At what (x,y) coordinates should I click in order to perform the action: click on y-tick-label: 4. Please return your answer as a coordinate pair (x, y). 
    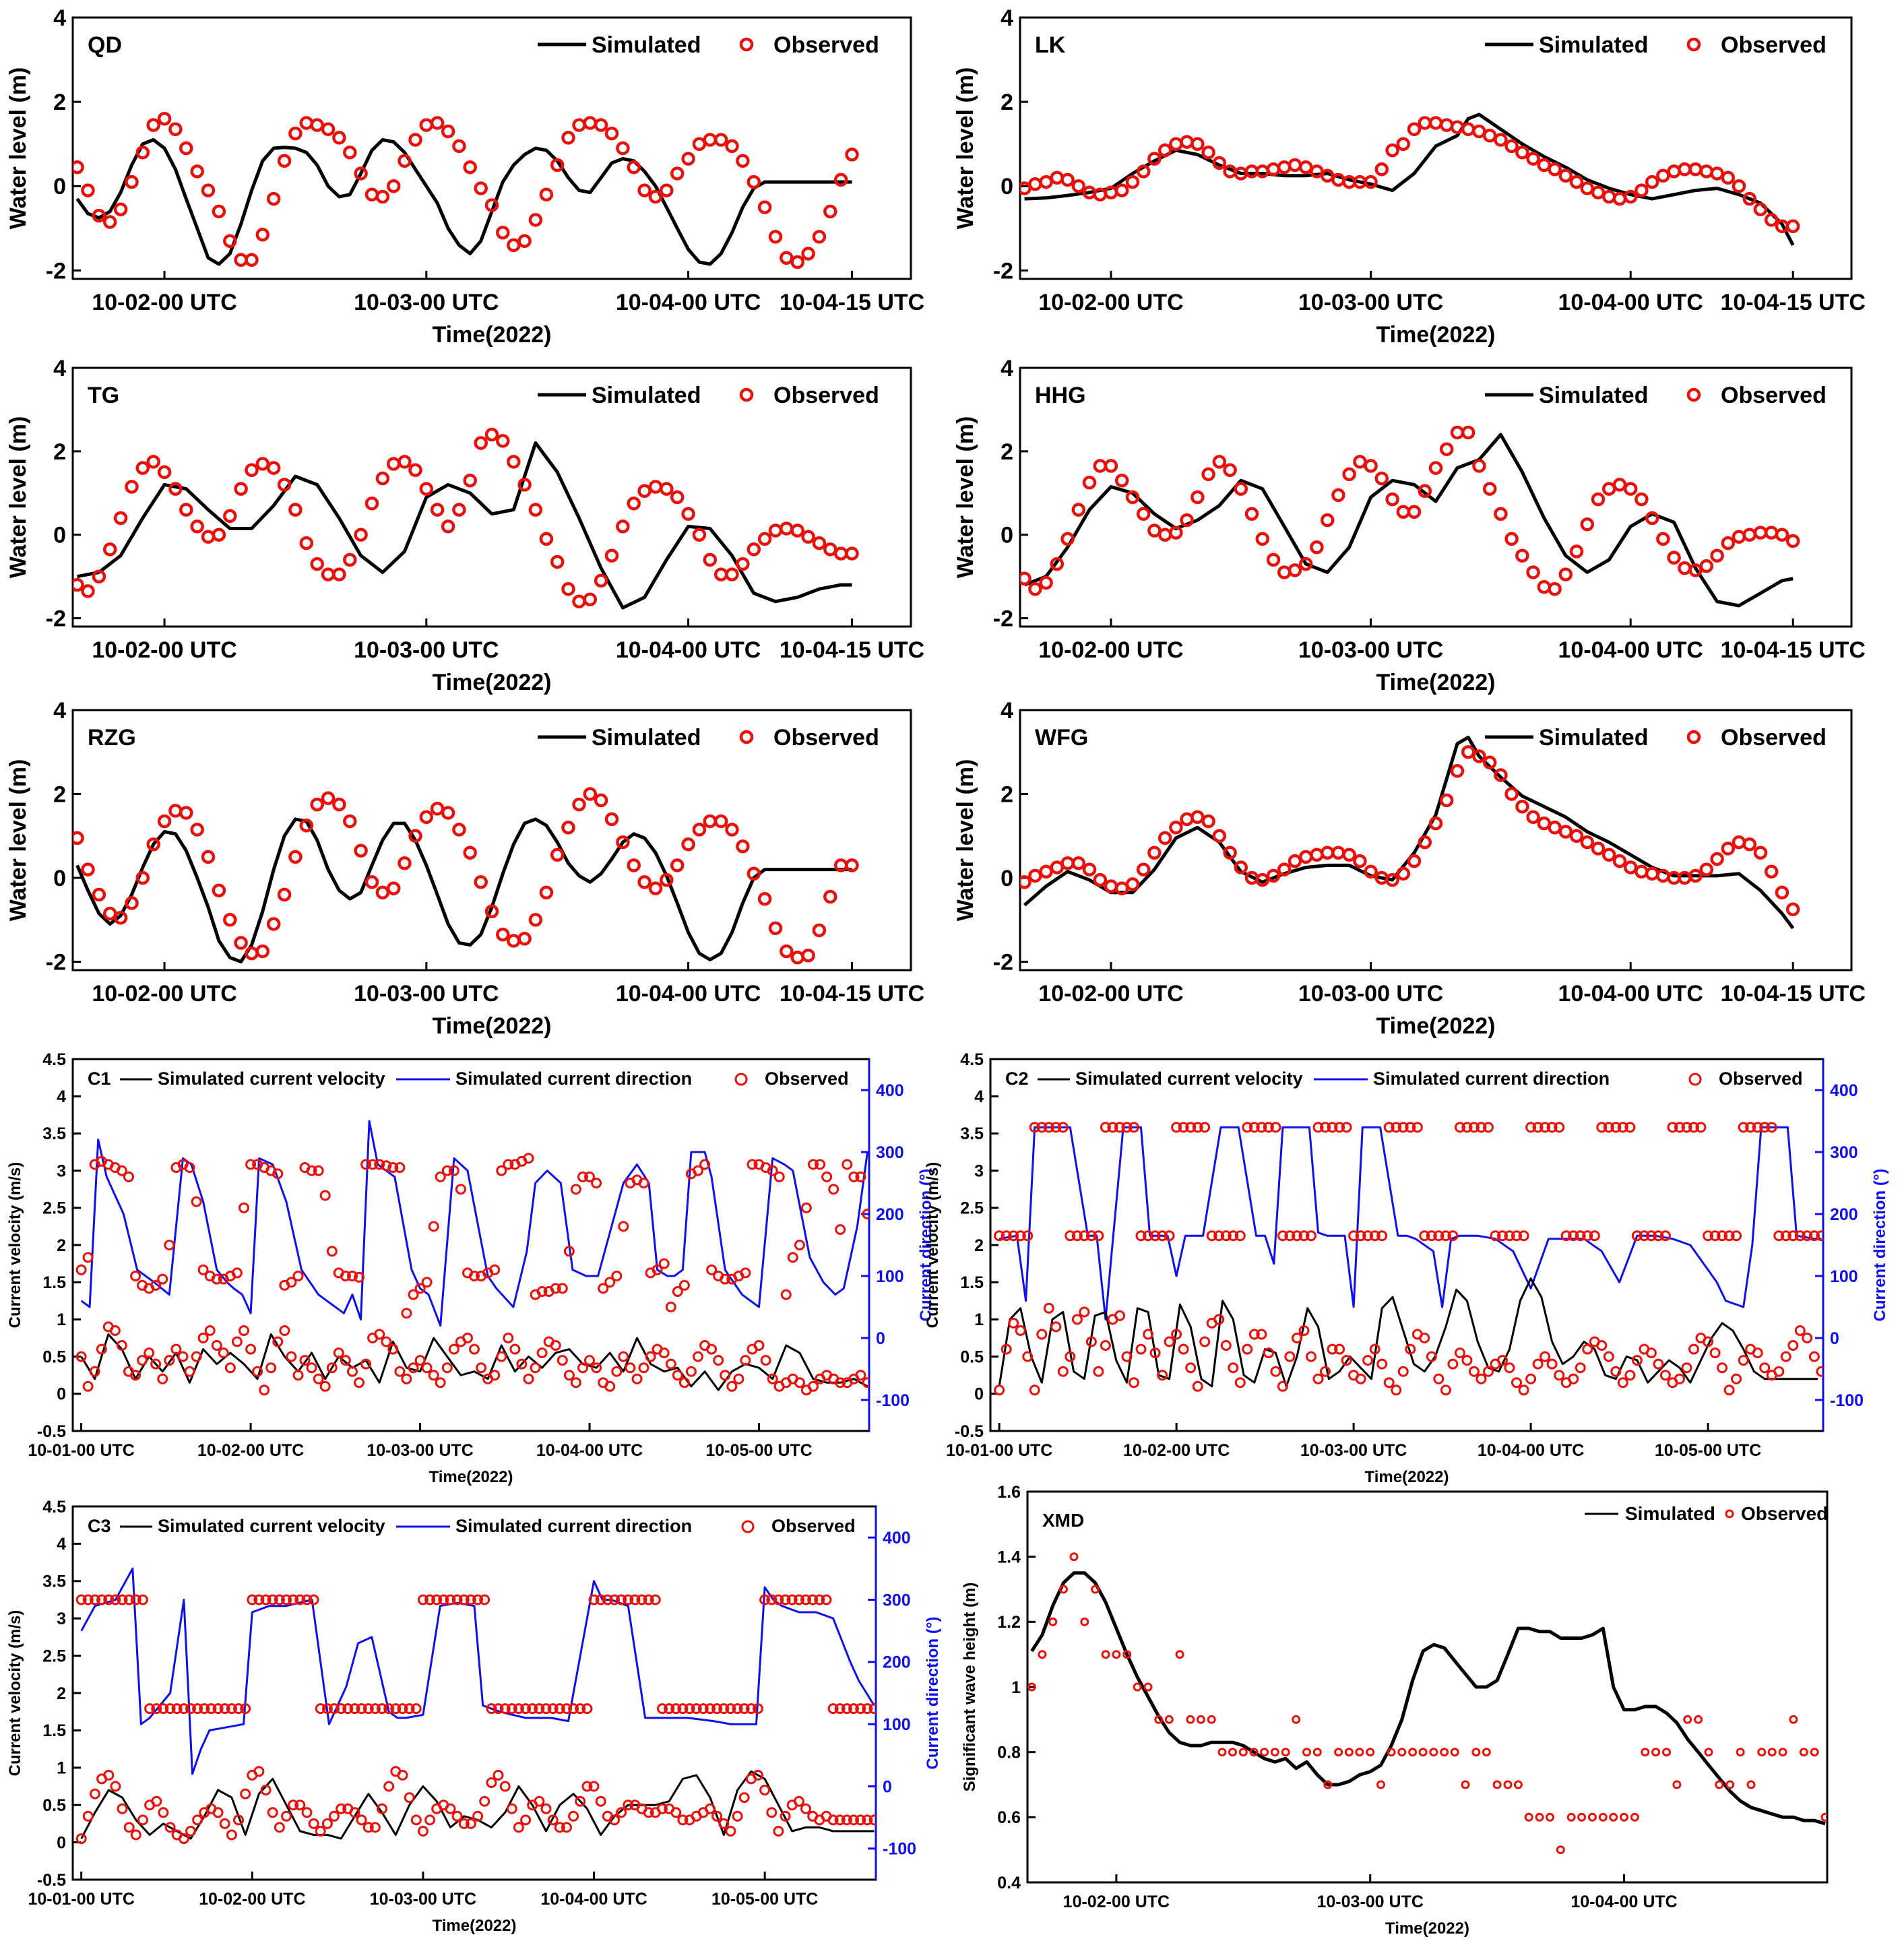
    Looking at the image, I should click on (979, 1096).